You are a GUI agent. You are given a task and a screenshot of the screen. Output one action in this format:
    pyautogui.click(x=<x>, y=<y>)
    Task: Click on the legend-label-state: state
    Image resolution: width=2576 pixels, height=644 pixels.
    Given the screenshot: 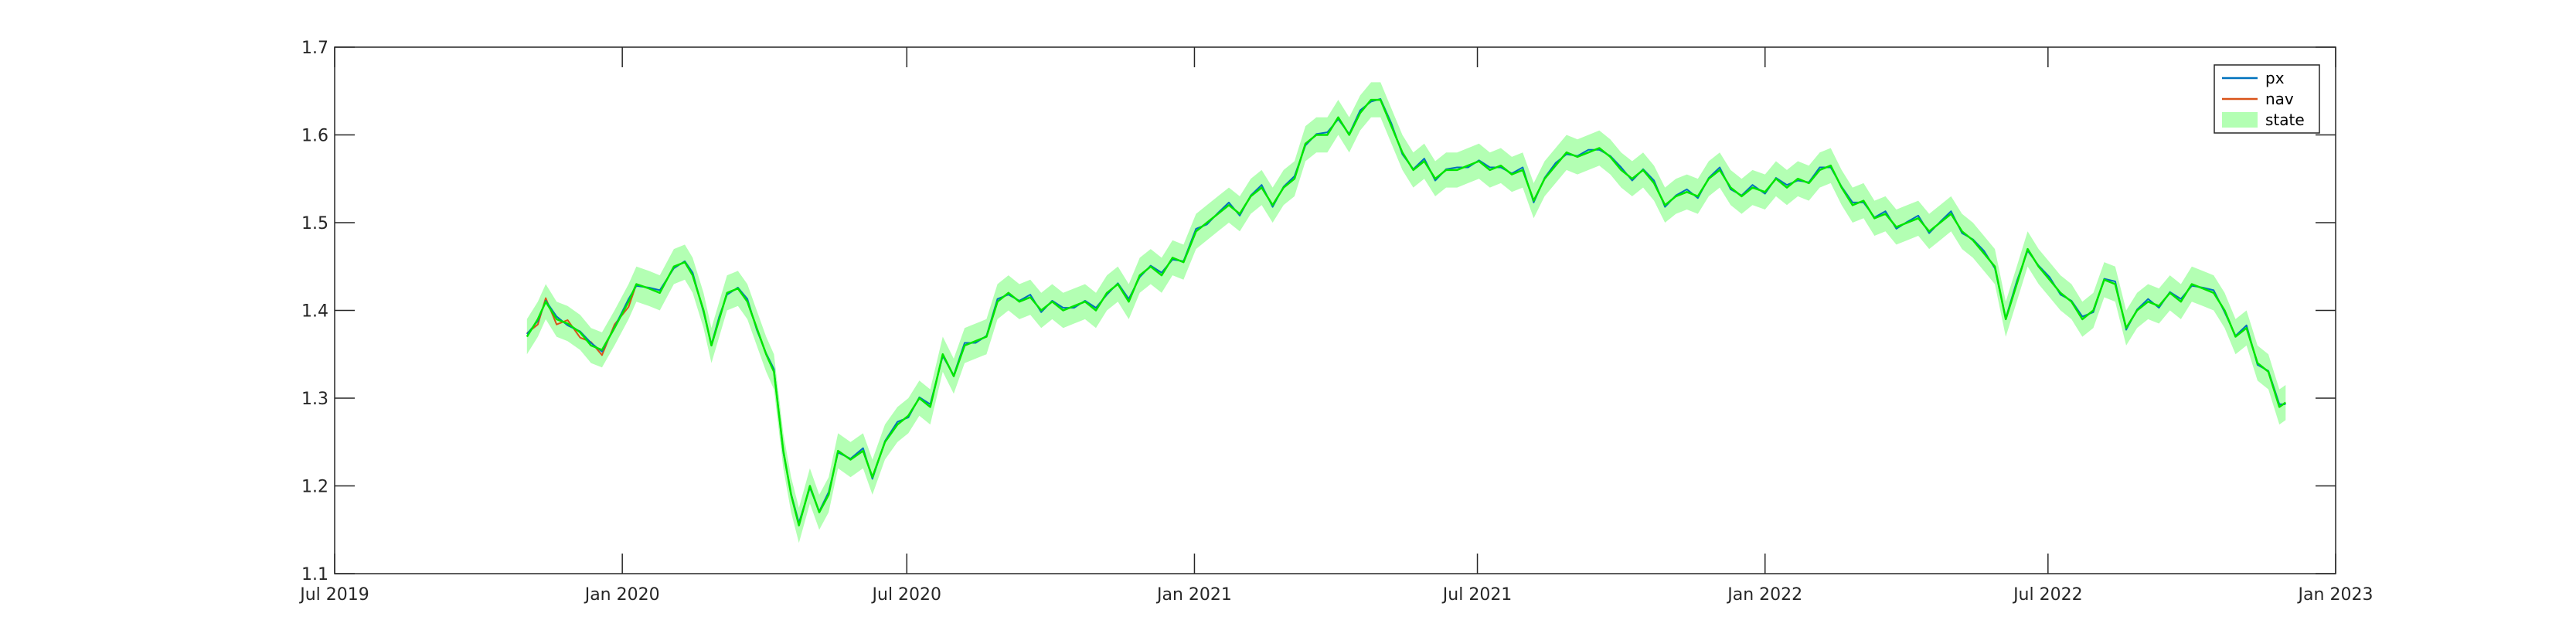 What is the action you would take?
    pyautogui.click(x=2285, y=120)
    